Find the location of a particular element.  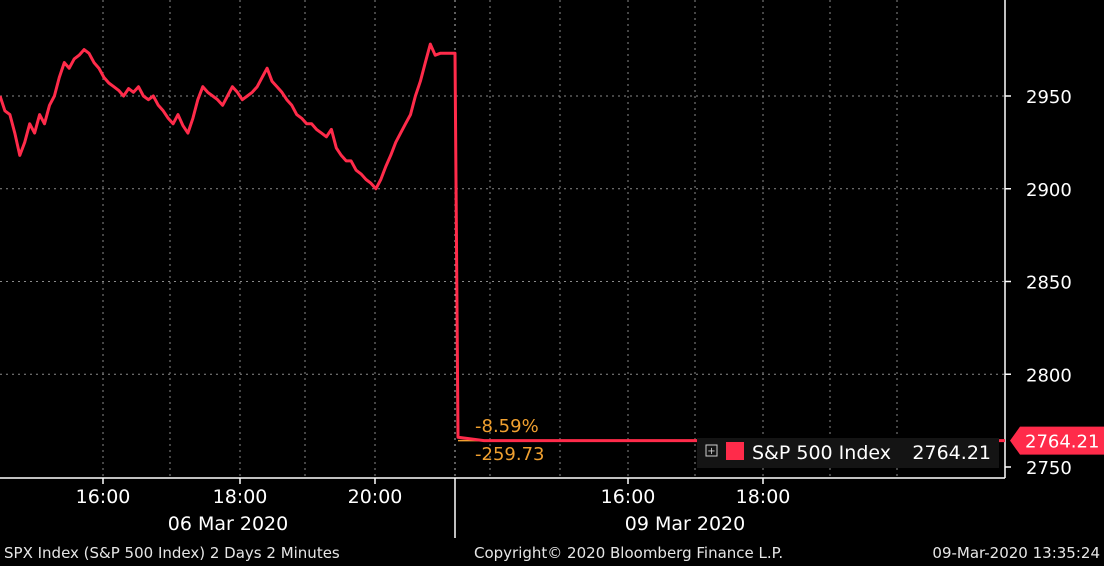

change-percent-label: -8.59% is located at coordinates (507, 426).